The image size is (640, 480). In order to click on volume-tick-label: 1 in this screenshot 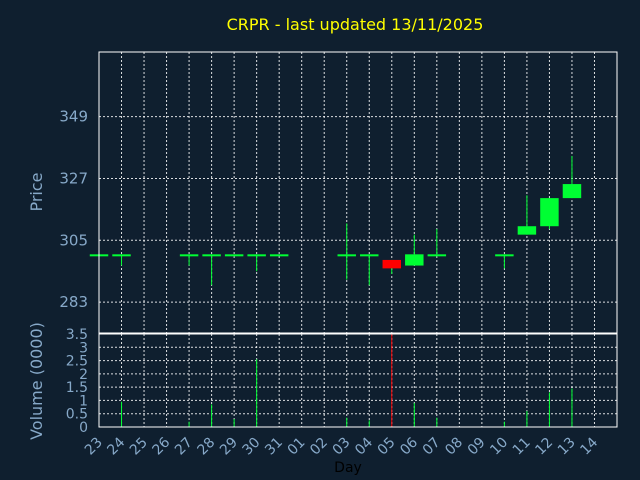, I will do `click(83, 401)`.